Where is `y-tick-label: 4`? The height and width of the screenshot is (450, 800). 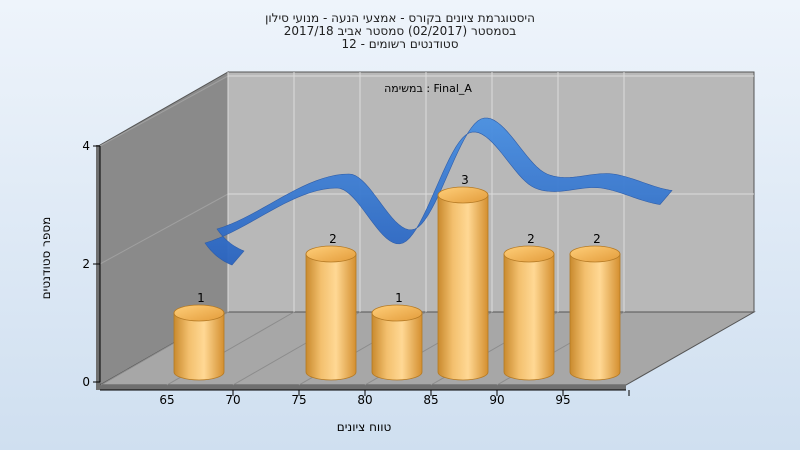 y-tick-label: 4 is located at coordinates (86, 146).